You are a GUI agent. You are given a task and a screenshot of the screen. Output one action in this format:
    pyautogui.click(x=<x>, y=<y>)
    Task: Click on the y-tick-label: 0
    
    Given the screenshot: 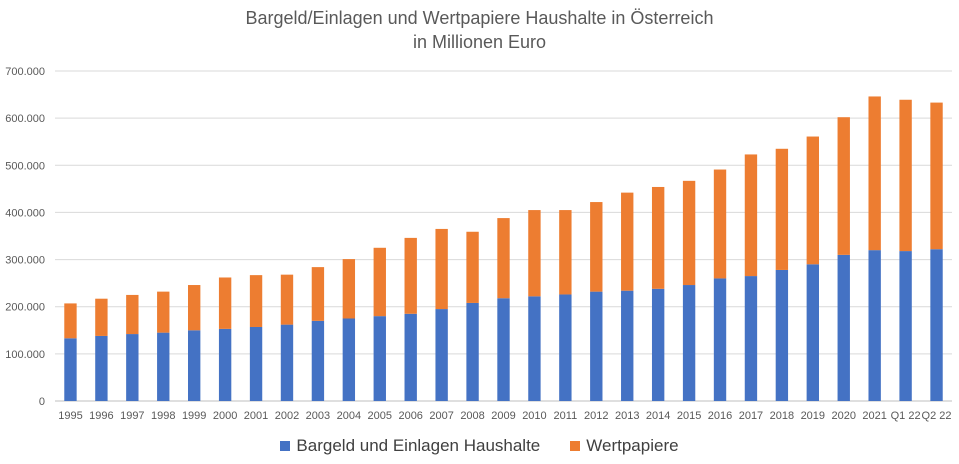 What is the action you would take?
    pyautogui.click(x=42, y=402)
    